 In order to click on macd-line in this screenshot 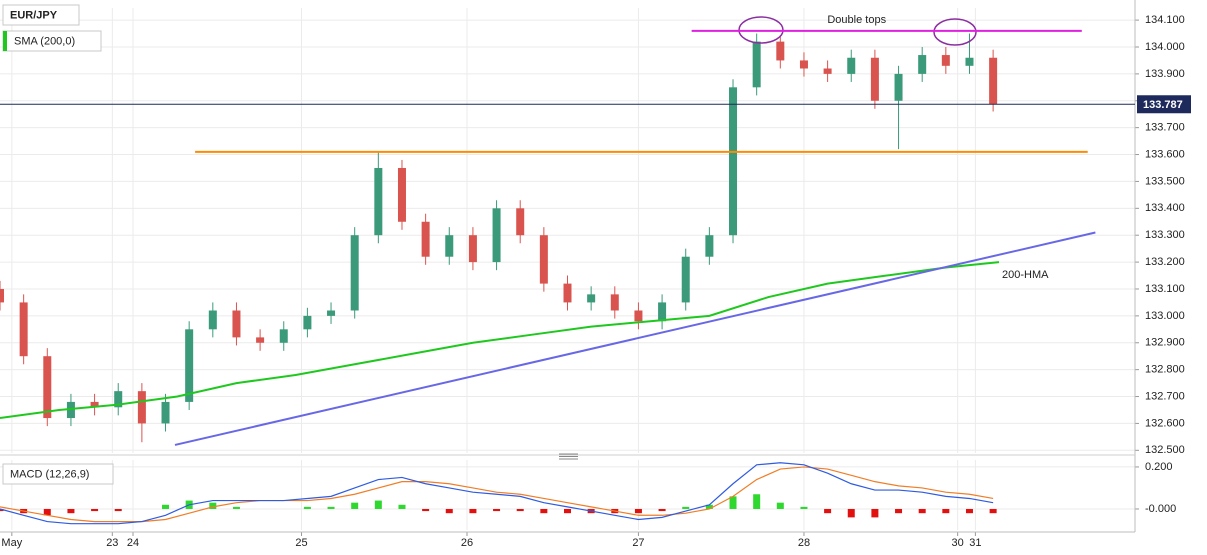, I will do `click(497, 493)`.